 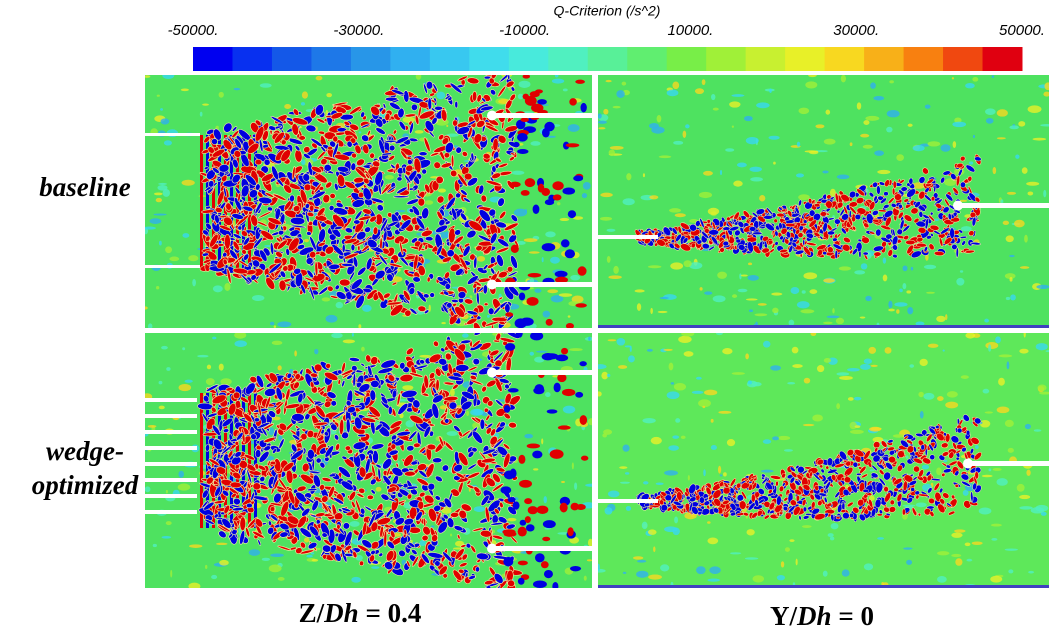 What do you see at coordinates (171, 464) in the screenshot?
I see `wedge` at bounding box center [171, 464].